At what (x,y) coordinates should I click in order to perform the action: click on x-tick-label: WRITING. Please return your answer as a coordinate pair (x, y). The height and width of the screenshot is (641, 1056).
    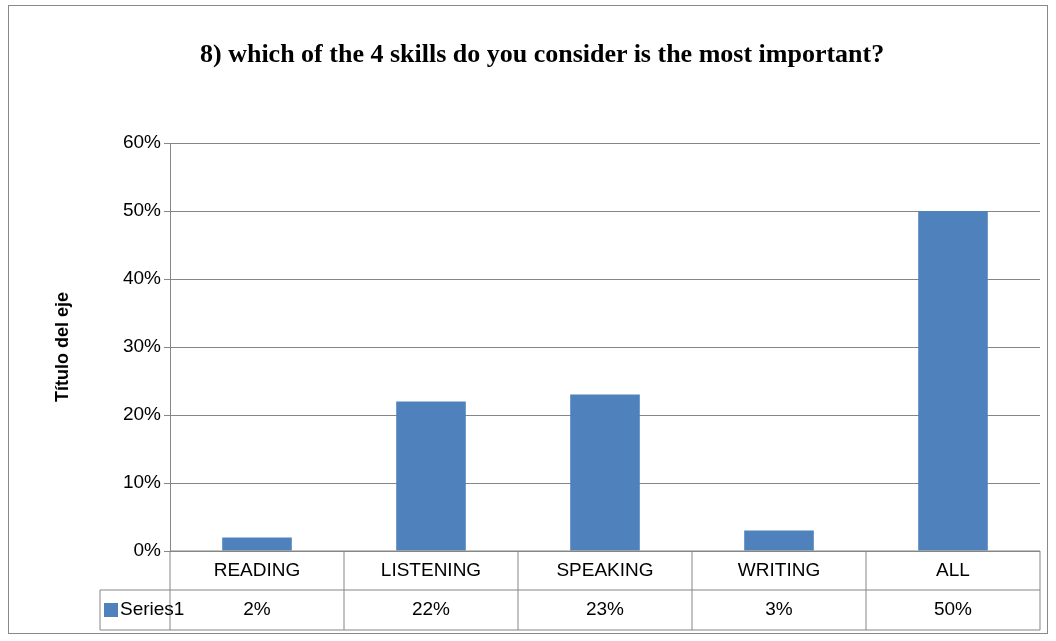
    Looking at the image, I should click on (779, 569).